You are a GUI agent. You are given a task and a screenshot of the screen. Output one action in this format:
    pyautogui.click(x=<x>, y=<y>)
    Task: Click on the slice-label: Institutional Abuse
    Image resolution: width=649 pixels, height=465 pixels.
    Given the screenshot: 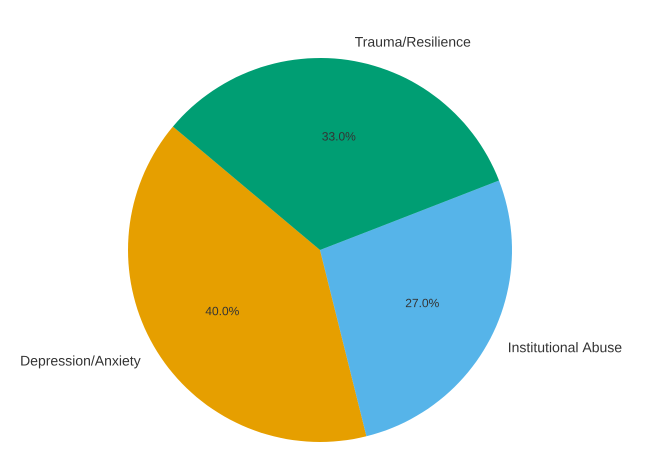 What is the action you would take?
    pyautogui.click(x=565, y=347)
    